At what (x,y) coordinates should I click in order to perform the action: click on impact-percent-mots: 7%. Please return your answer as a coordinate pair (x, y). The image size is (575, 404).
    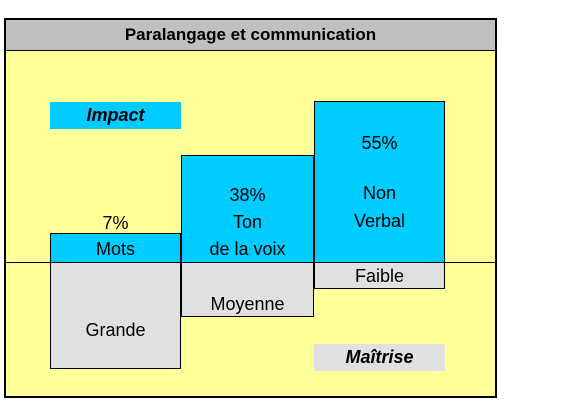
    Looking at the image, I should click on (115, 223).